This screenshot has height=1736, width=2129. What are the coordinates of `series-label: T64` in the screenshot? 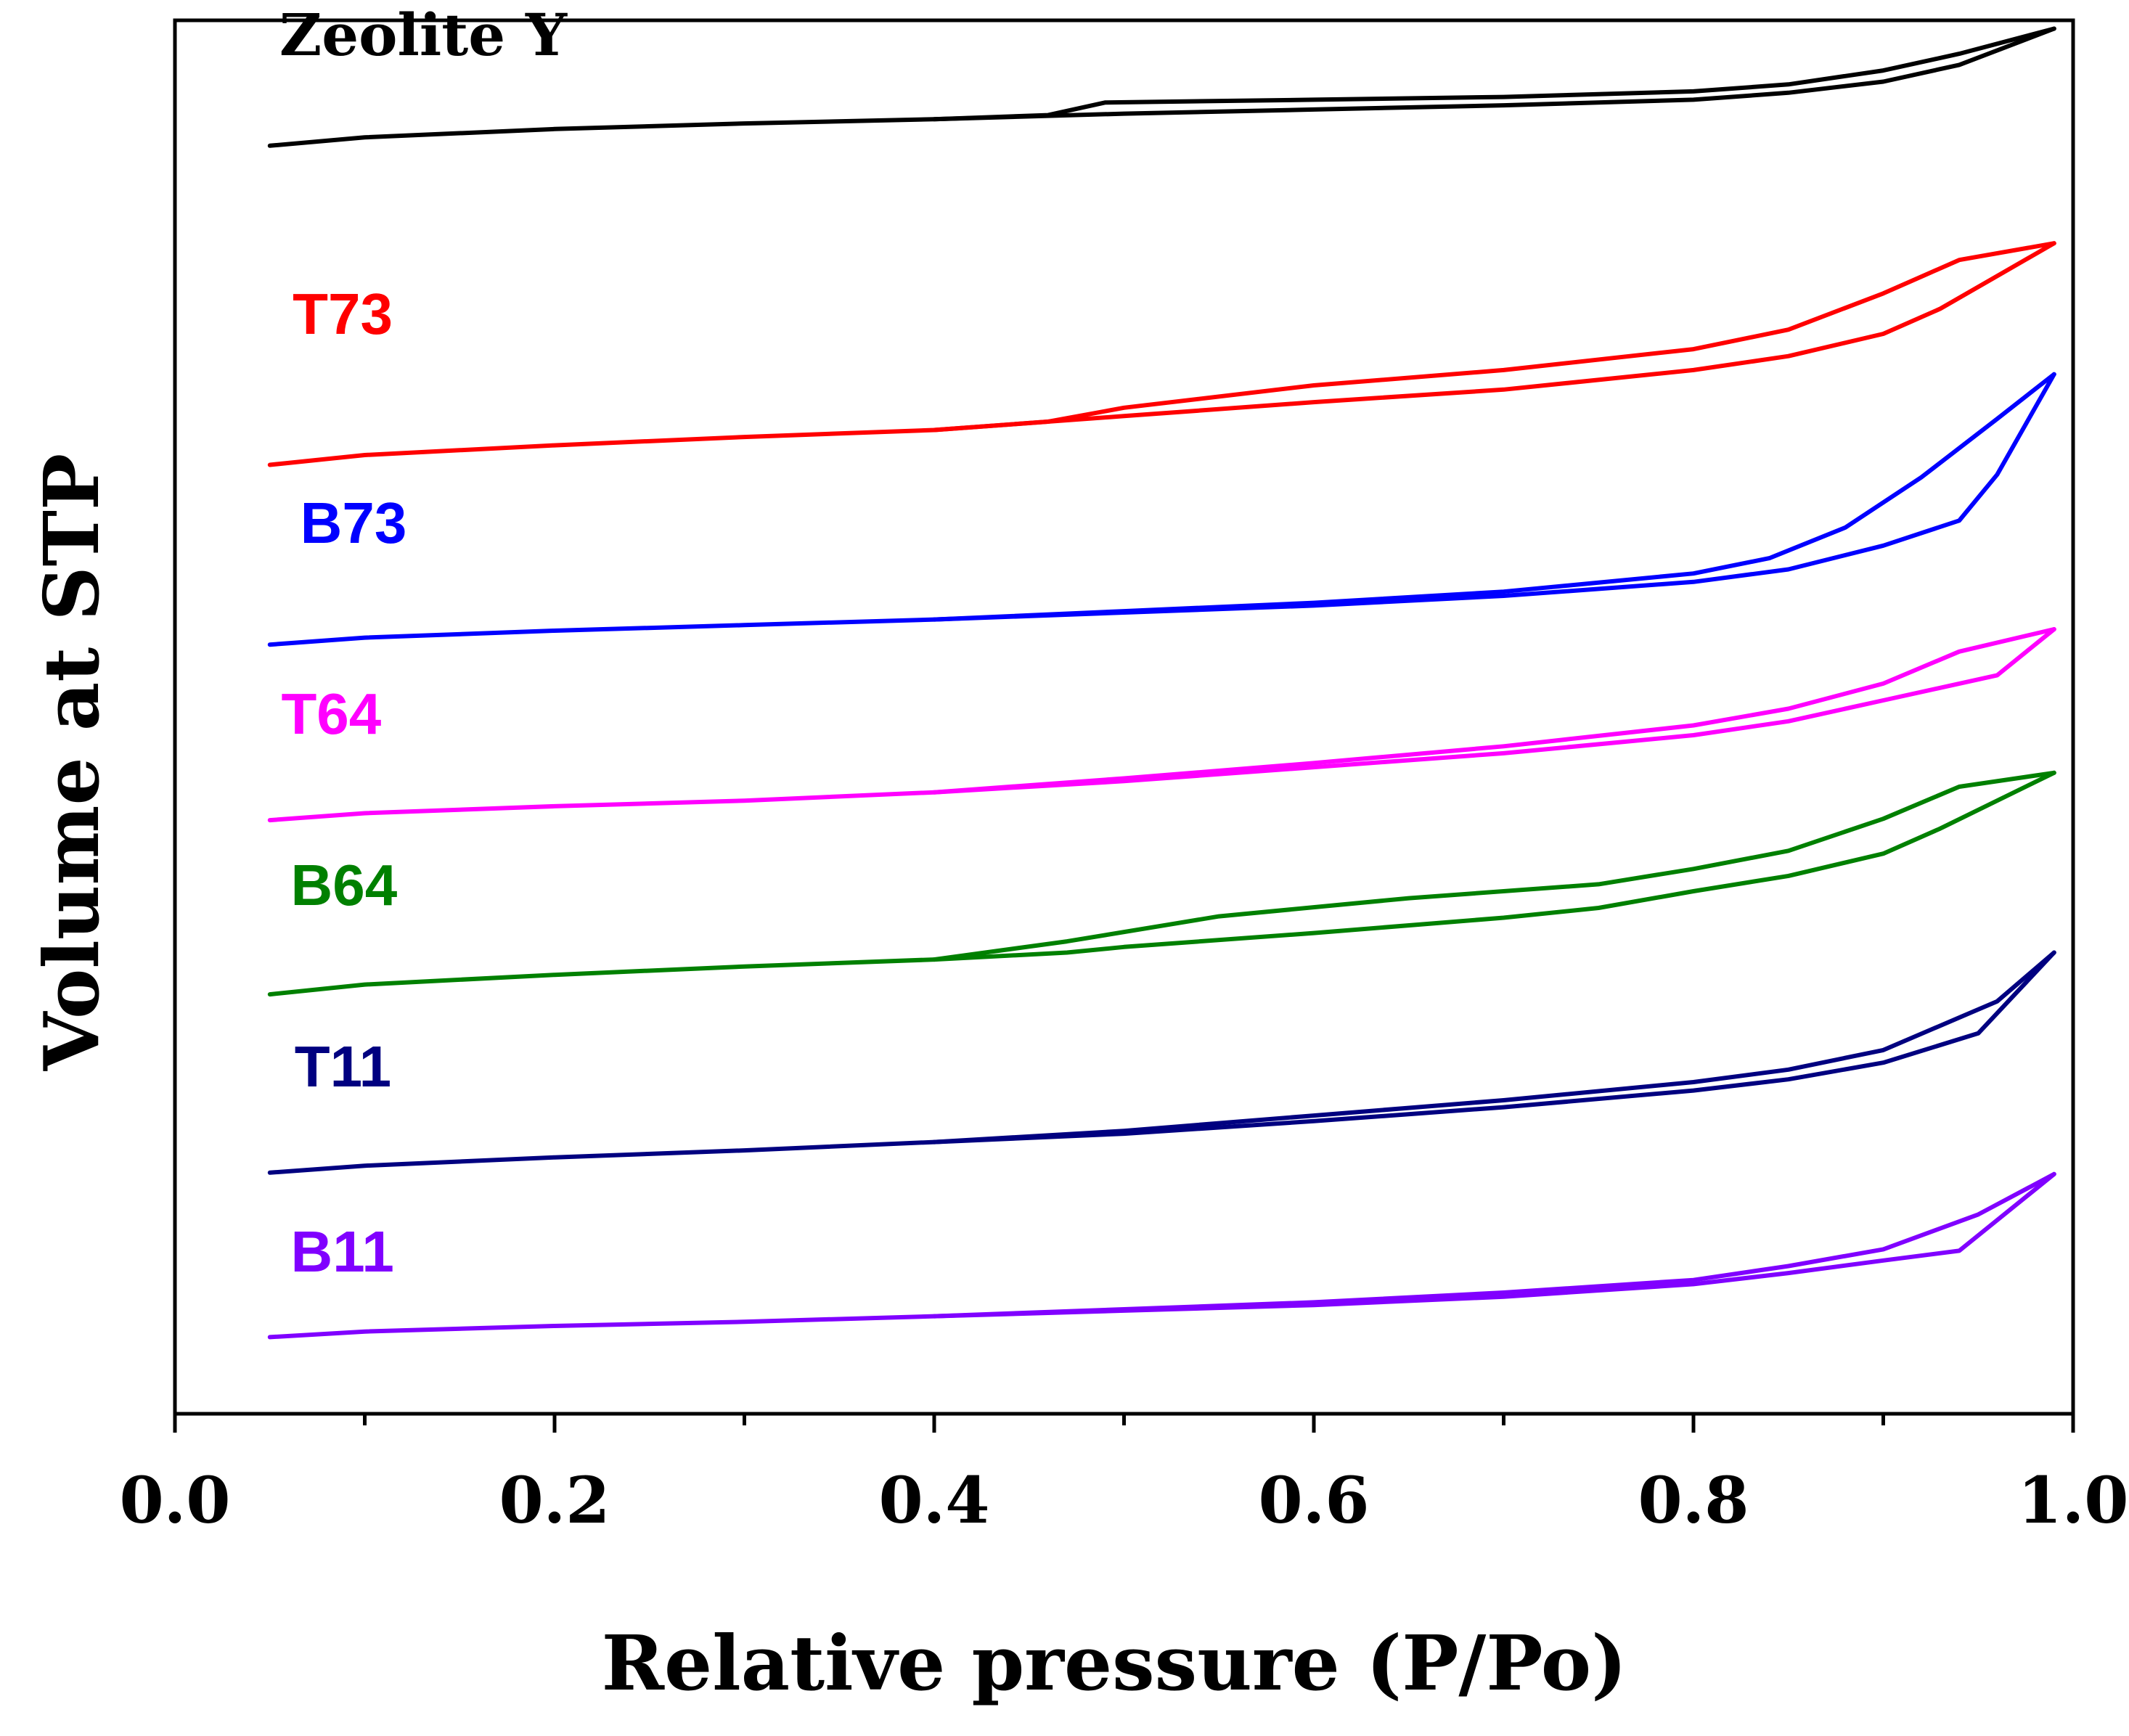 It's located at (331, 713).